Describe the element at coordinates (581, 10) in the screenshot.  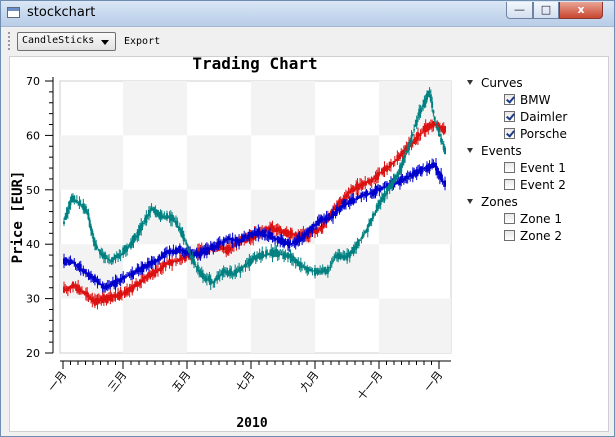
I see `close-button: x` at that location.